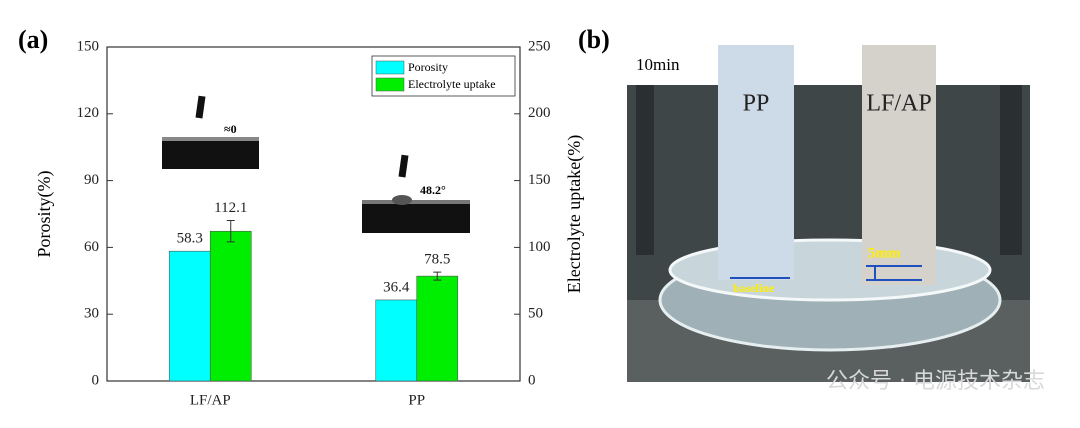 The height and width of the screenshot is (428, 1080). I want to click on y-tick-label: 0, so click(96, 380).